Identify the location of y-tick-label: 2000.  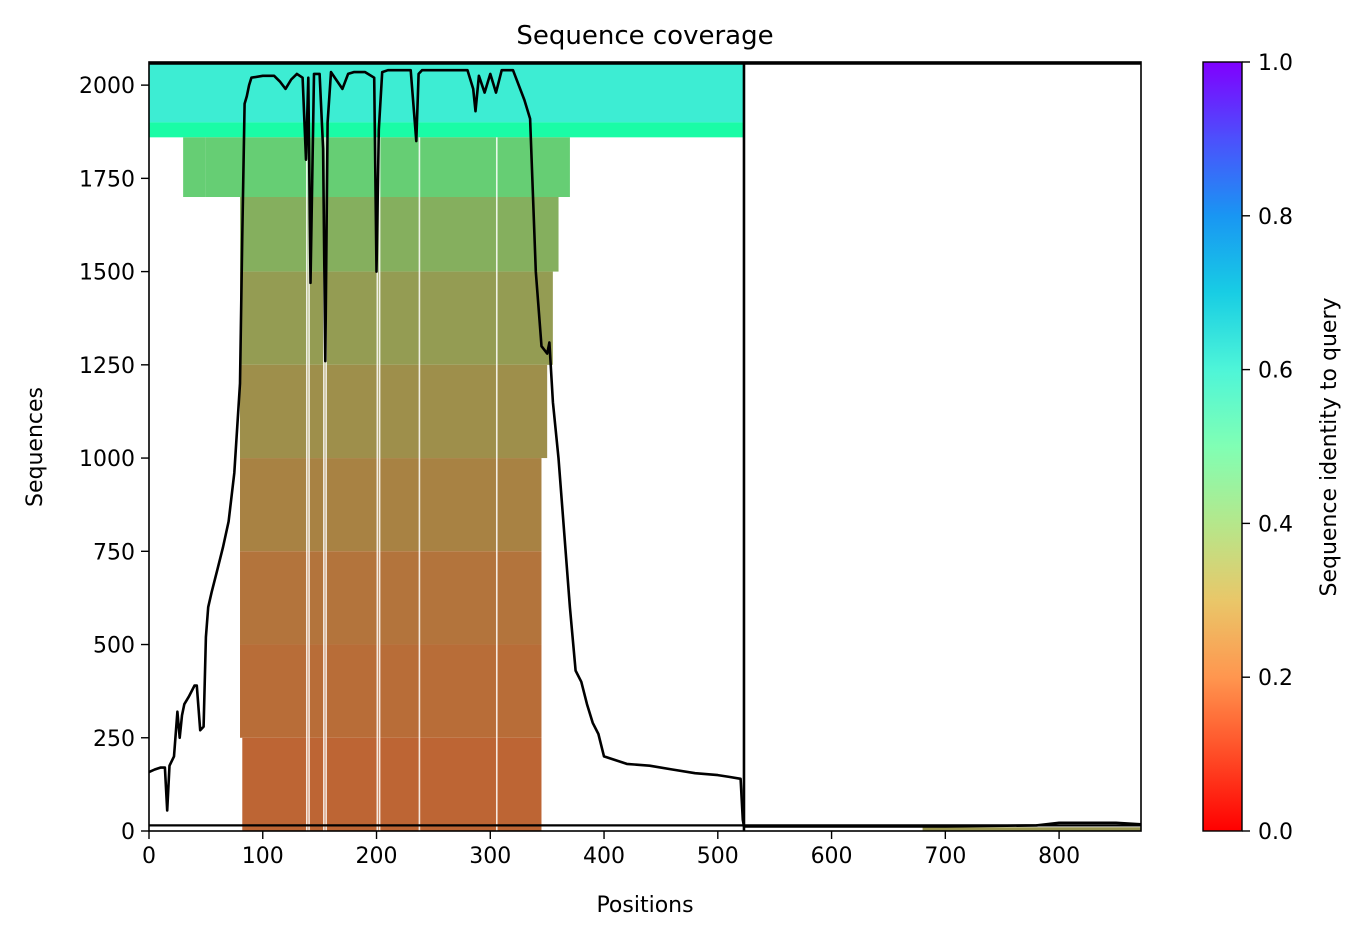
(107, 86).